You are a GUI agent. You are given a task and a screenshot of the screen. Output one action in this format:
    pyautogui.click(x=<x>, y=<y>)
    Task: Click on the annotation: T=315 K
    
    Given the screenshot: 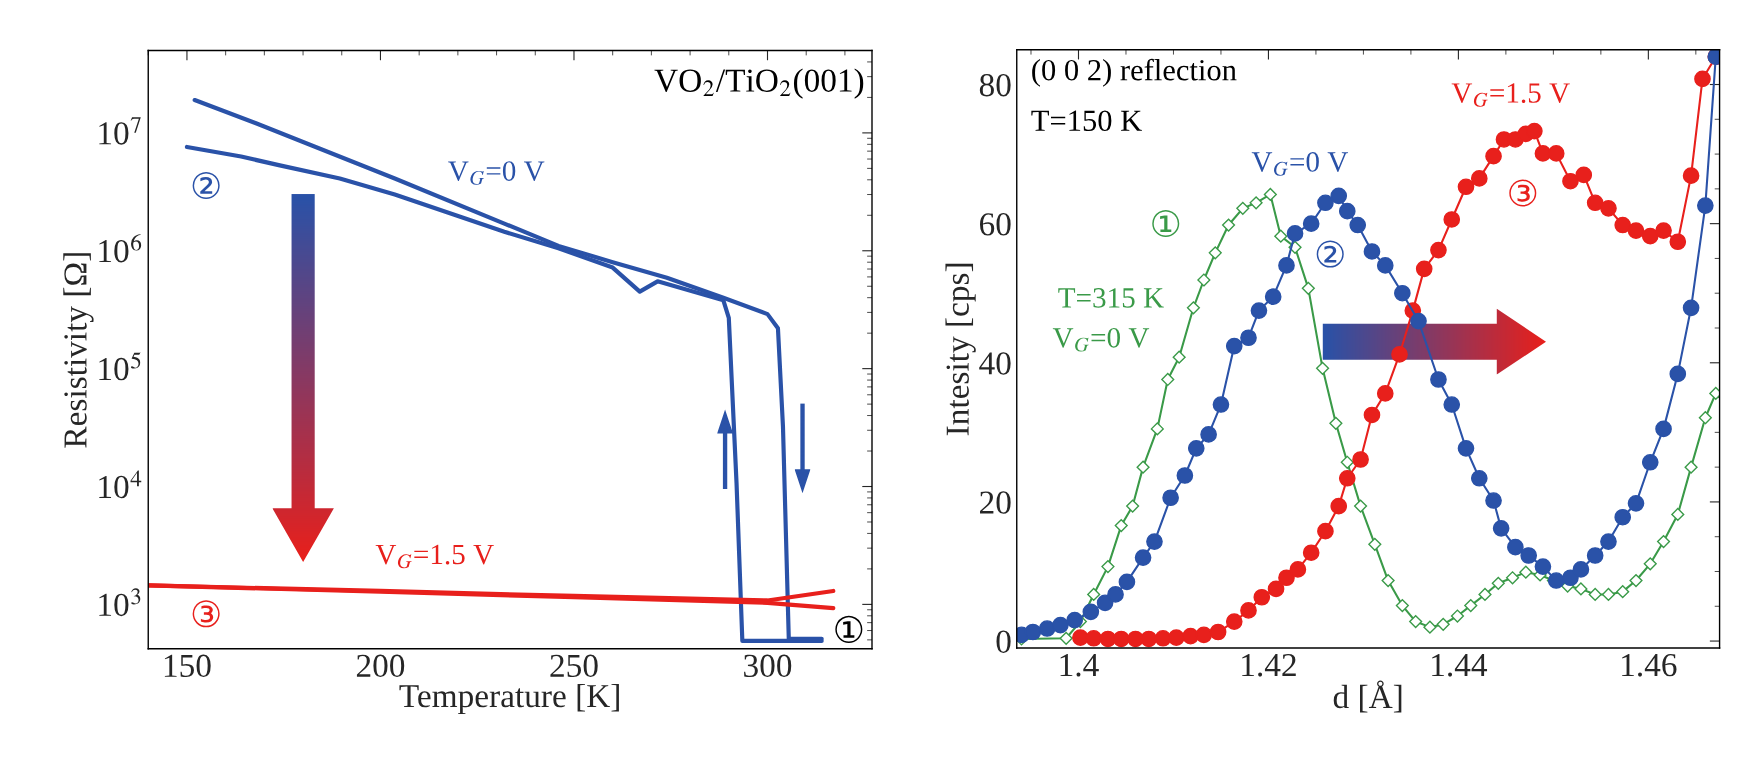 What is the action you would take?
    pyautogui.click(x=1111, y=298)
    